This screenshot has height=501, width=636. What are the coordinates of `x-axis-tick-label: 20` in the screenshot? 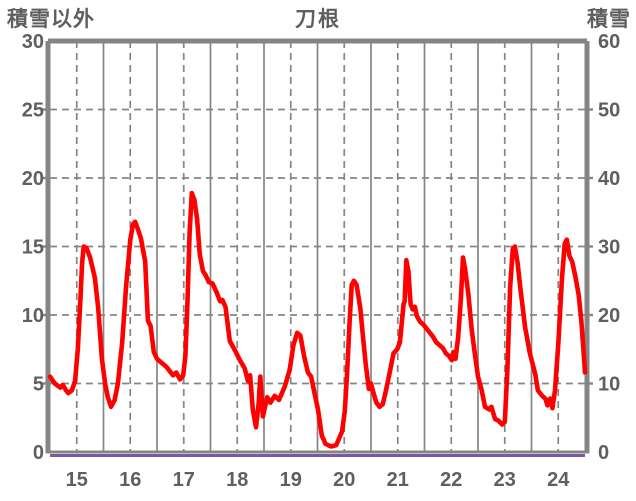 It's located at (344, 480).